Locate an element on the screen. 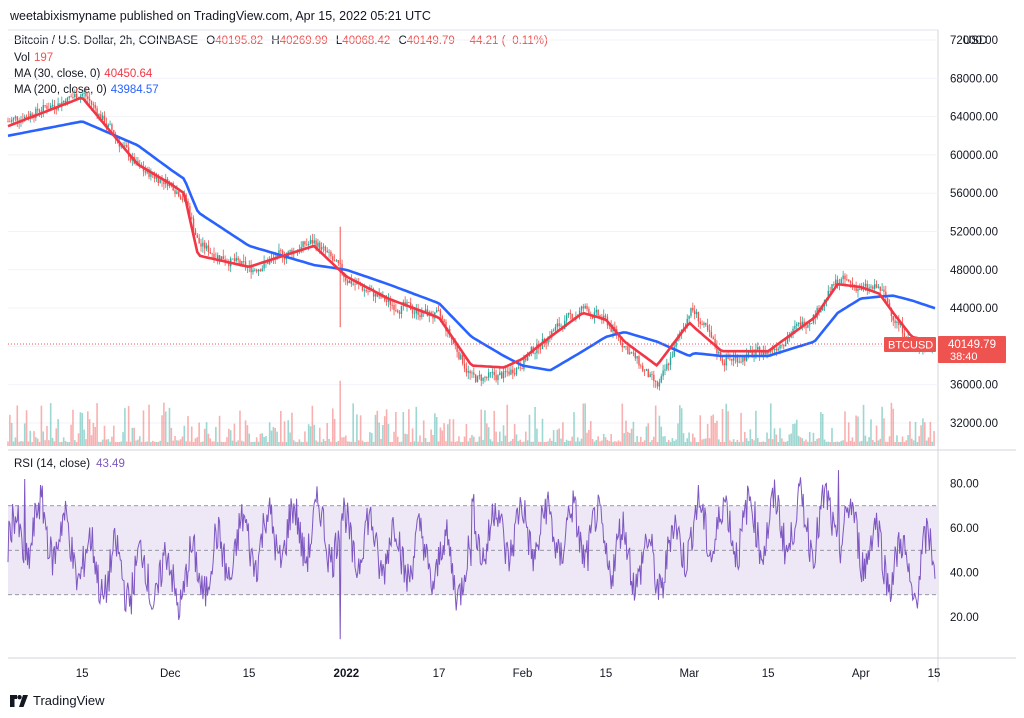  rsi-tick-label: 20.00 is located at coordinates (964, 618).